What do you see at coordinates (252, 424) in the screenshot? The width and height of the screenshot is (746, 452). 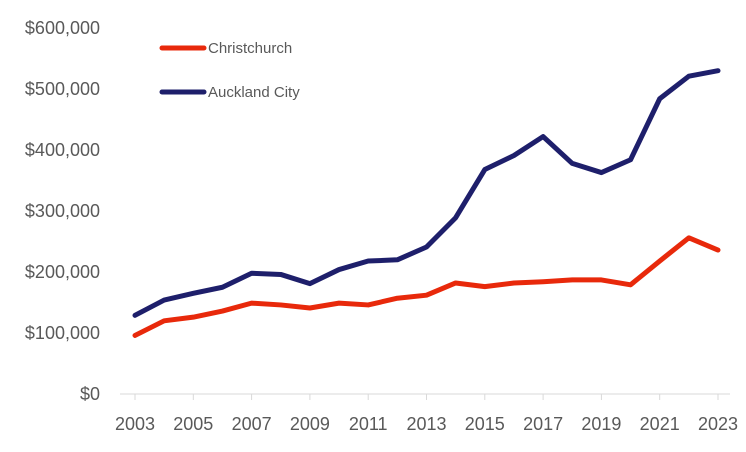 I see `x-tick-label: 2007` at bounding box center [252, 424].